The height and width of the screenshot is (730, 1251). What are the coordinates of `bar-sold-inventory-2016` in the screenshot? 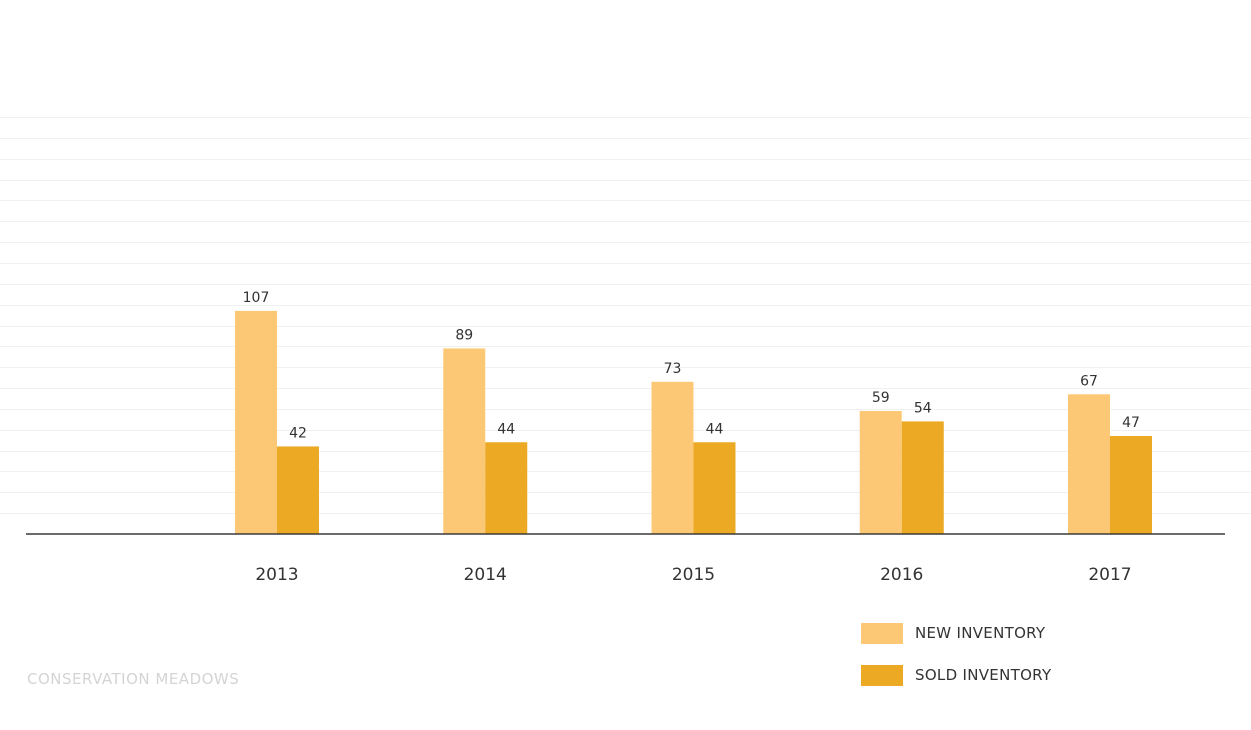 It's located at (922, 477).